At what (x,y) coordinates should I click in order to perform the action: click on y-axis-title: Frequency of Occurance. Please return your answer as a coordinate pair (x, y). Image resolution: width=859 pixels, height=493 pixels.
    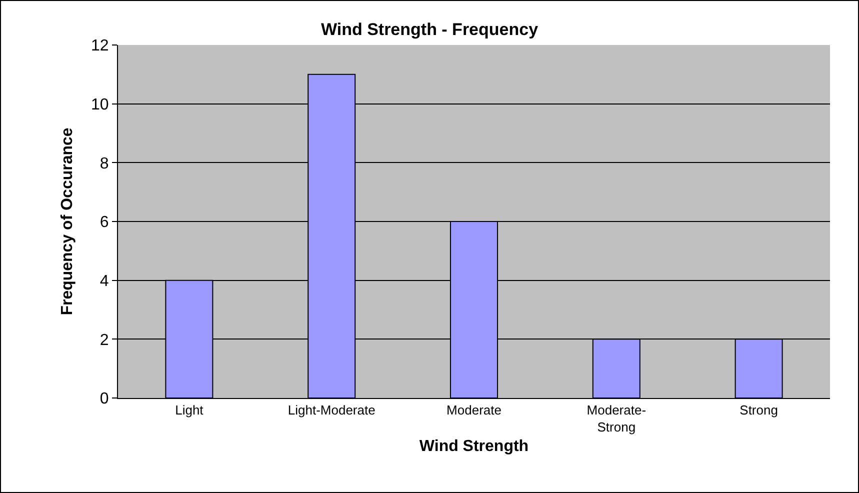
    Looking at the image, I should click on (67, 222).